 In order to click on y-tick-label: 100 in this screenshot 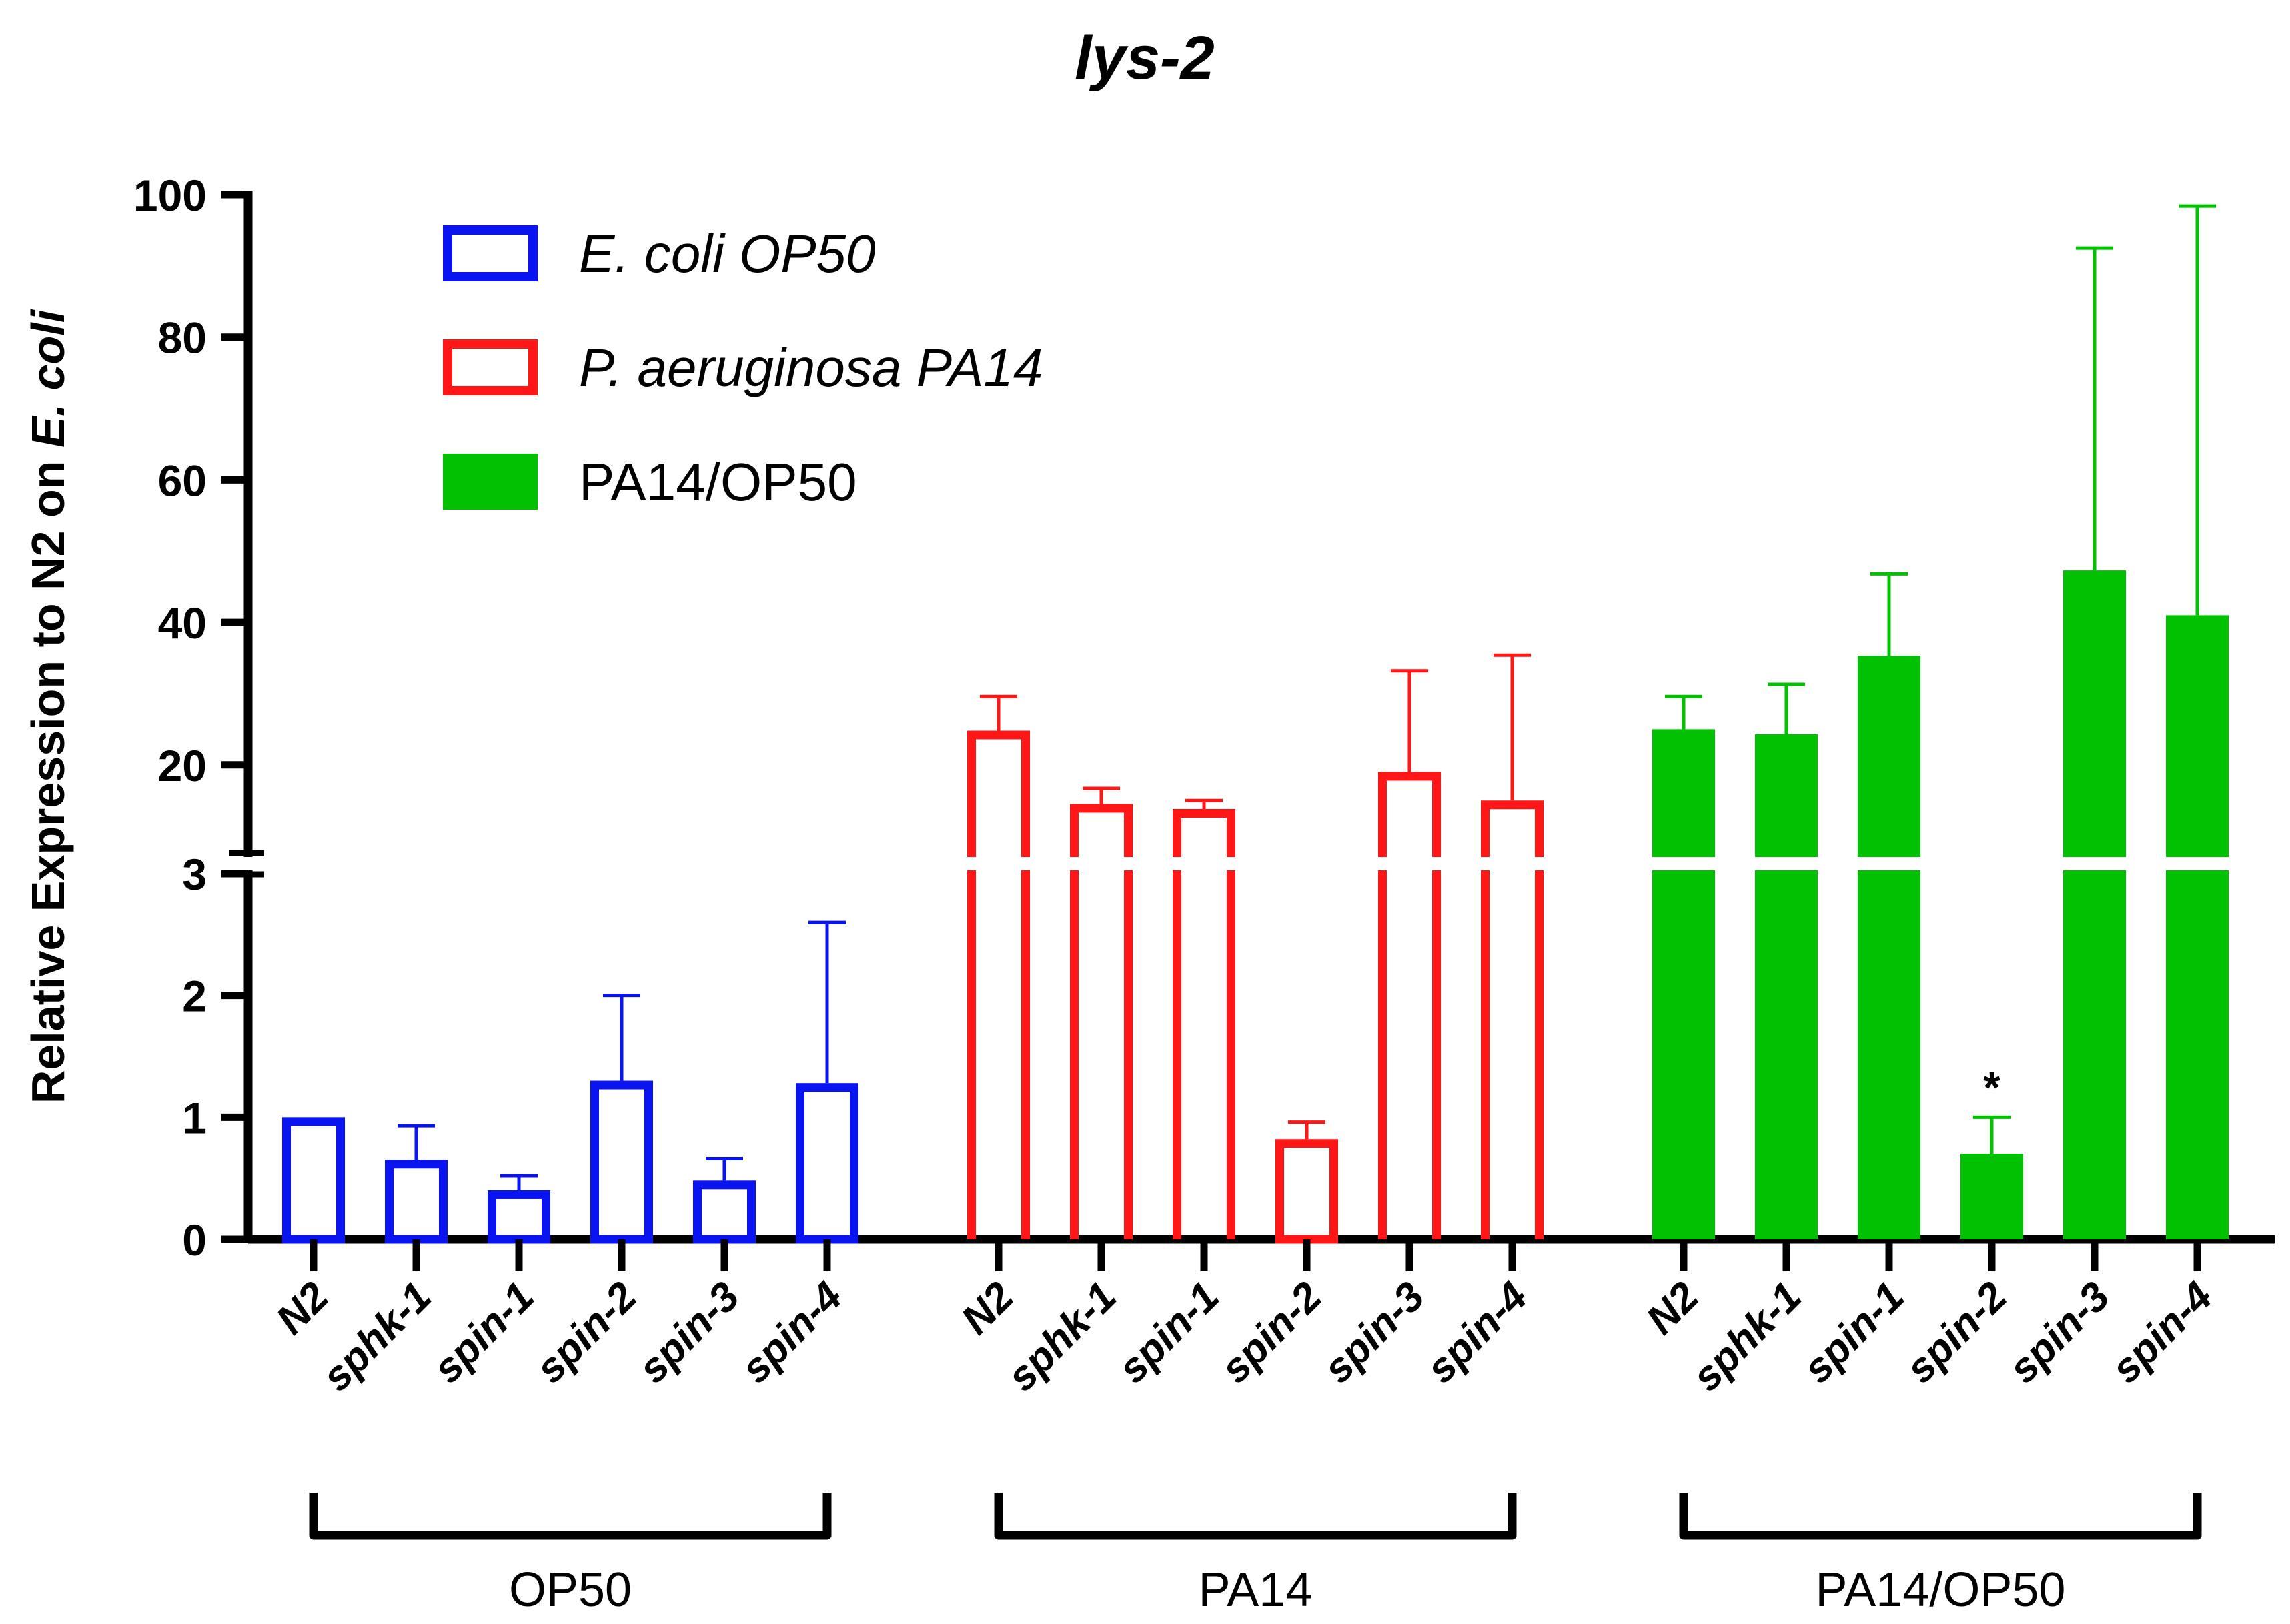, I will do `click(170, 195)`.